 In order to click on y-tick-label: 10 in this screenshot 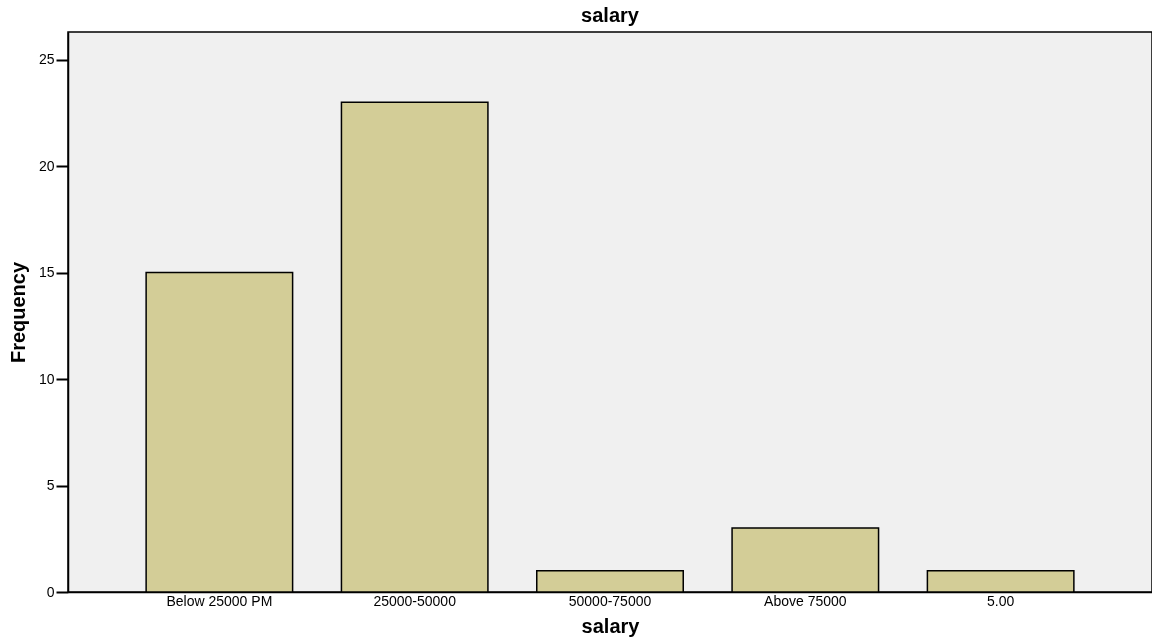, I will do `click(46, 378)`.